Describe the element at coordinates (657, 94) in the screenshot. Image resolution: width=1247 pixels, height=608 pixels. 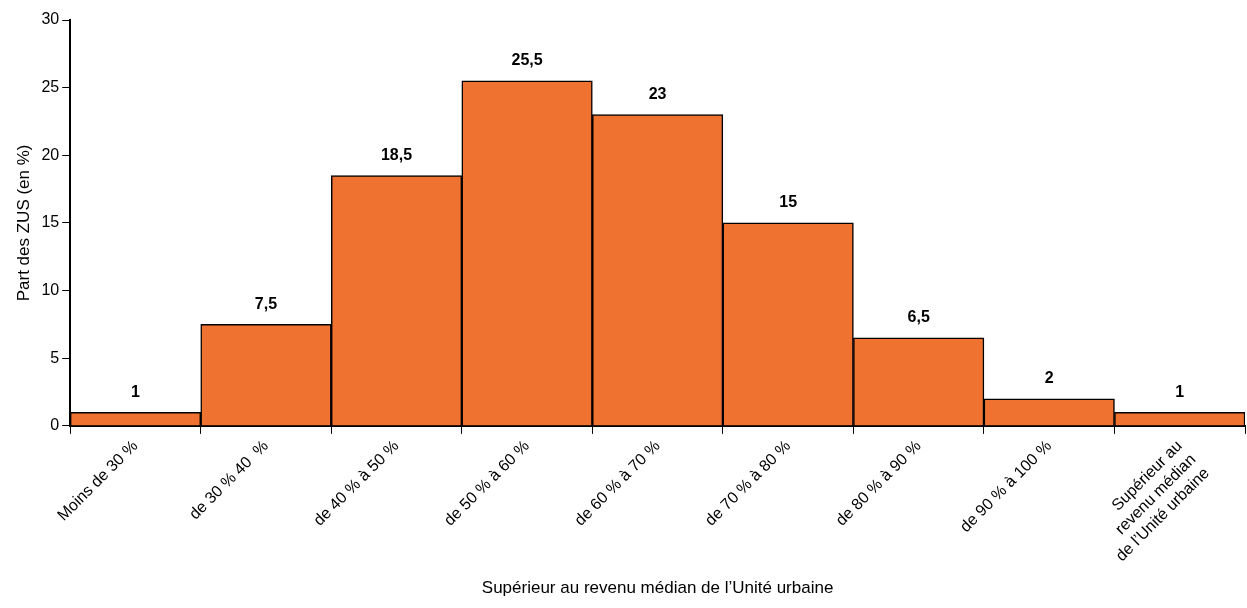
I see `data-label: 23` at that location.